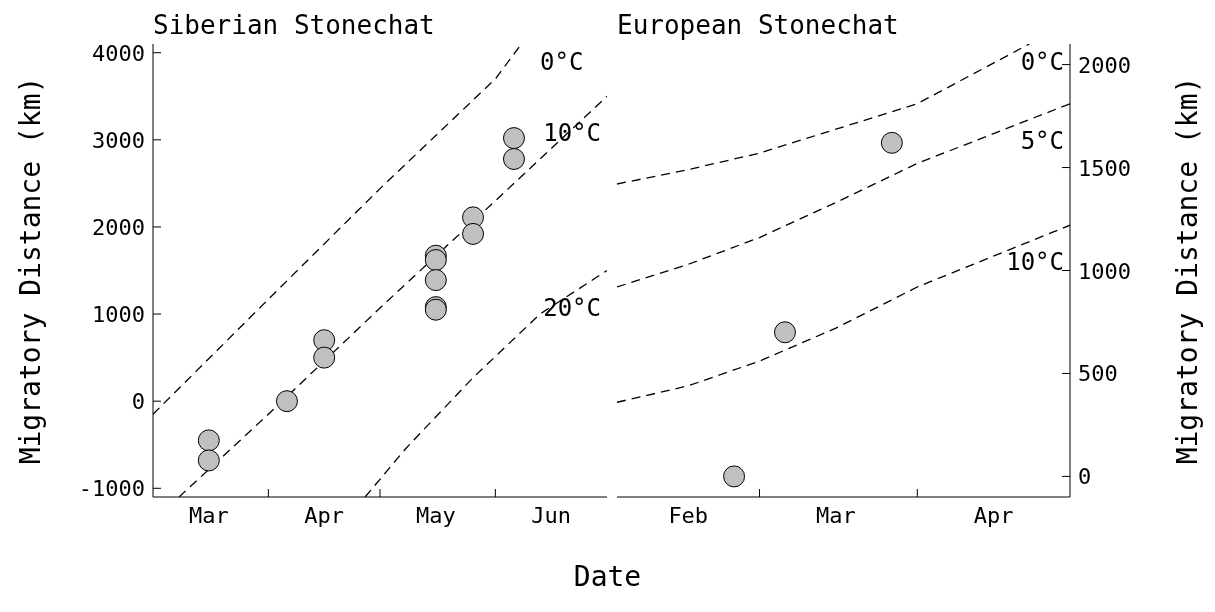  I want to click on chart-title: European Stonechat, so click(758, 25).